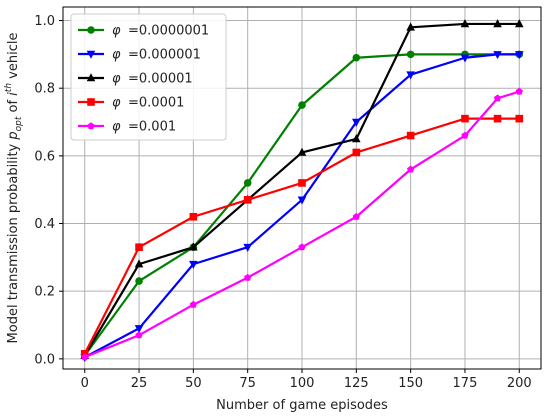 The image size is (550, 419). I want to click on x-tick-label: 200, so click(519, 383).